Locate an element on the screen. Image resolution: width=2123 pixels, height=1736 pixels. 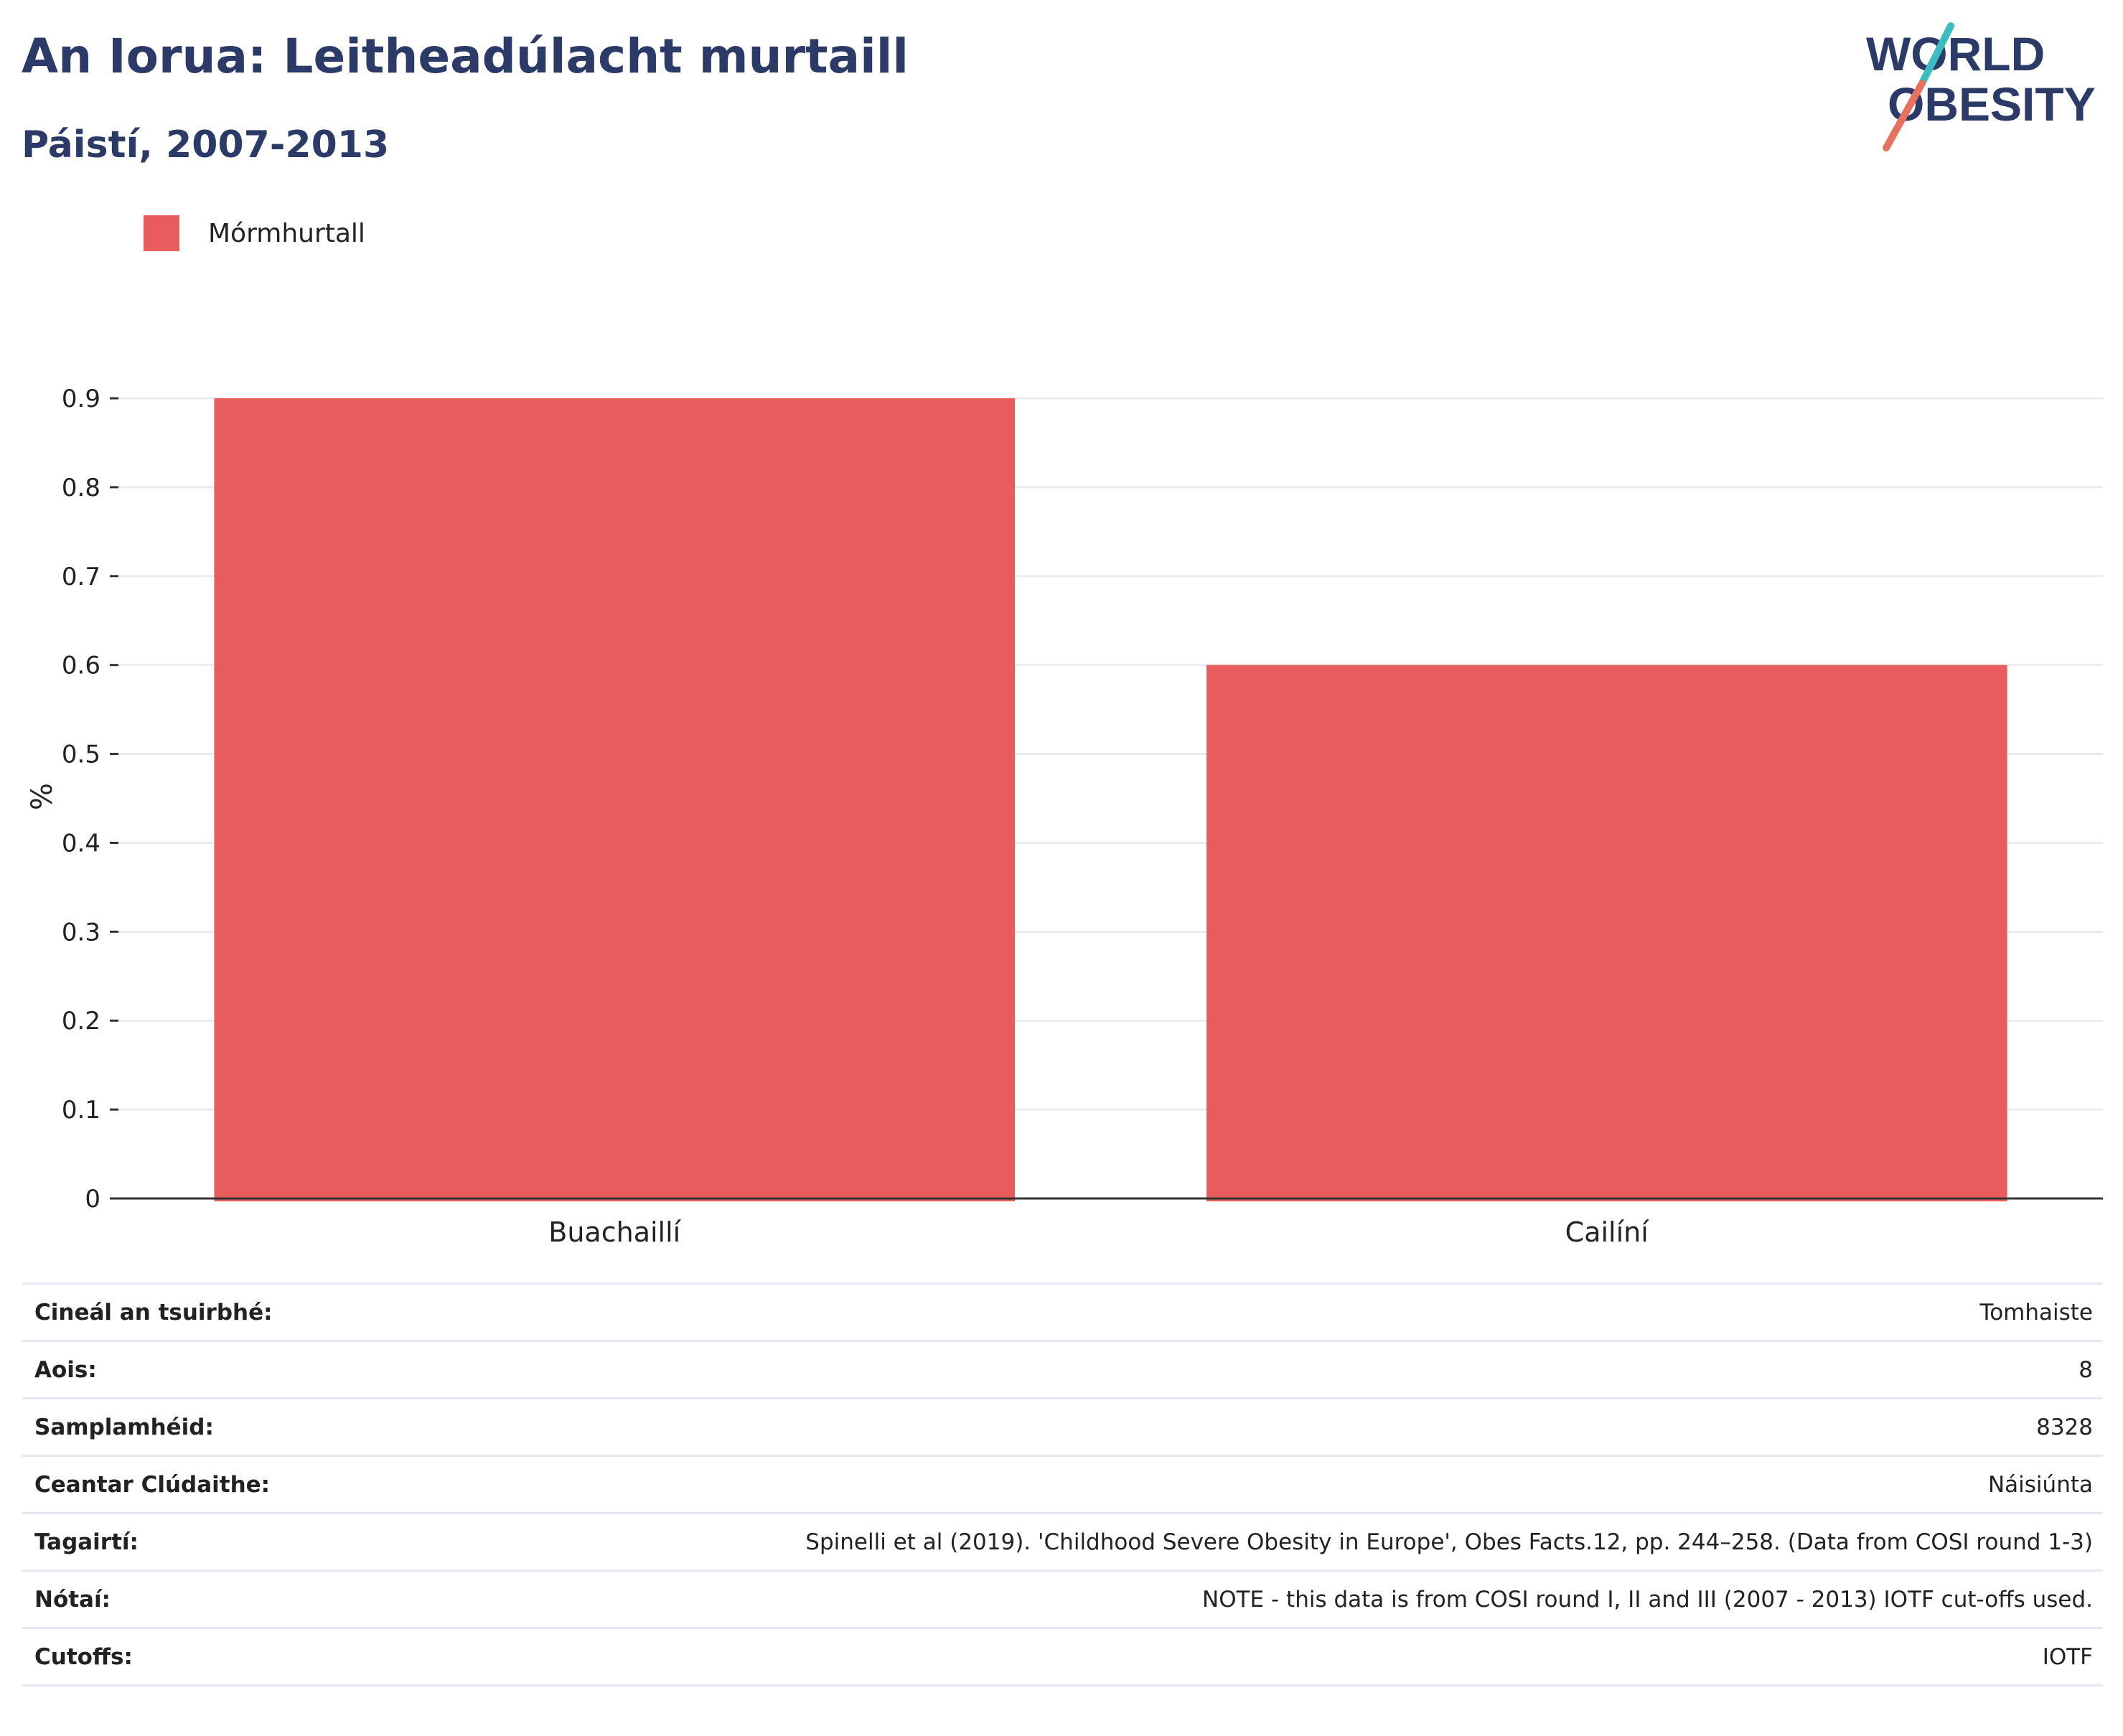
info-label: Aois: is located at coordinates (179, 1369).